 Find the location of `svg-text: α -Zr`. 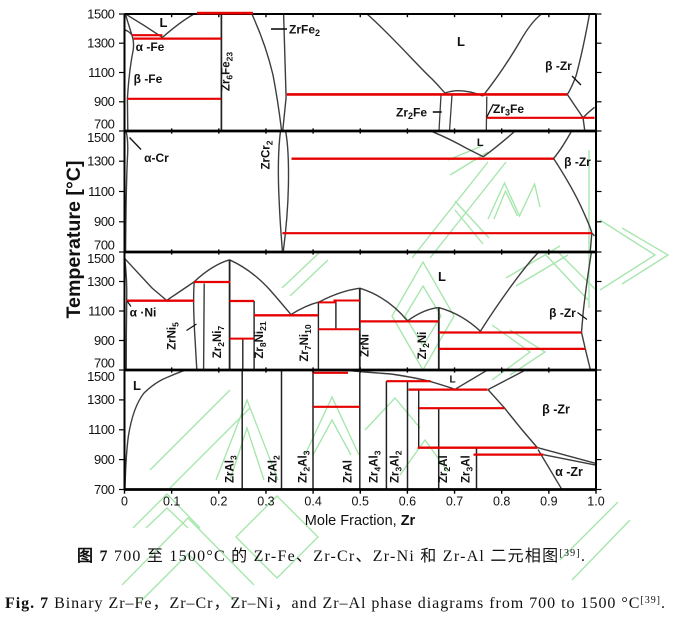

svg-text: α -Zr is located at coordinates (569, 472).